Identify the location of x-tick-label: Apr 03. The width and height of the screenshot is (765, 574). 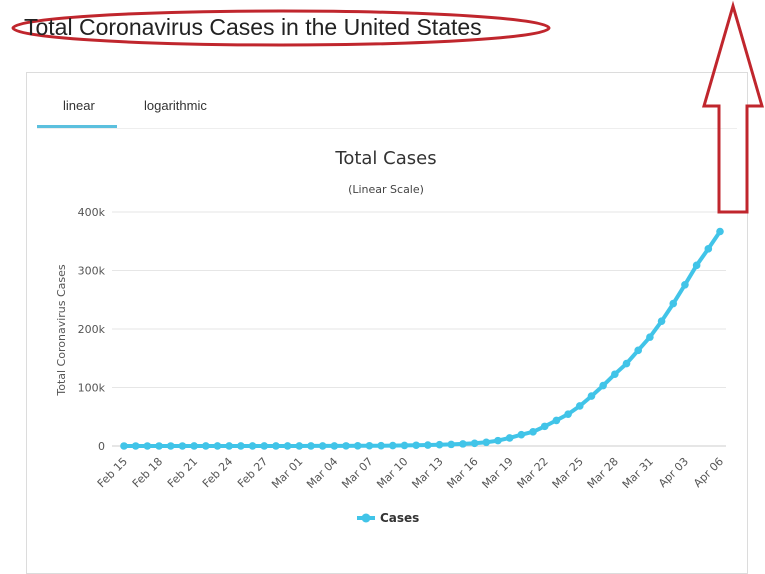
(673, 472).